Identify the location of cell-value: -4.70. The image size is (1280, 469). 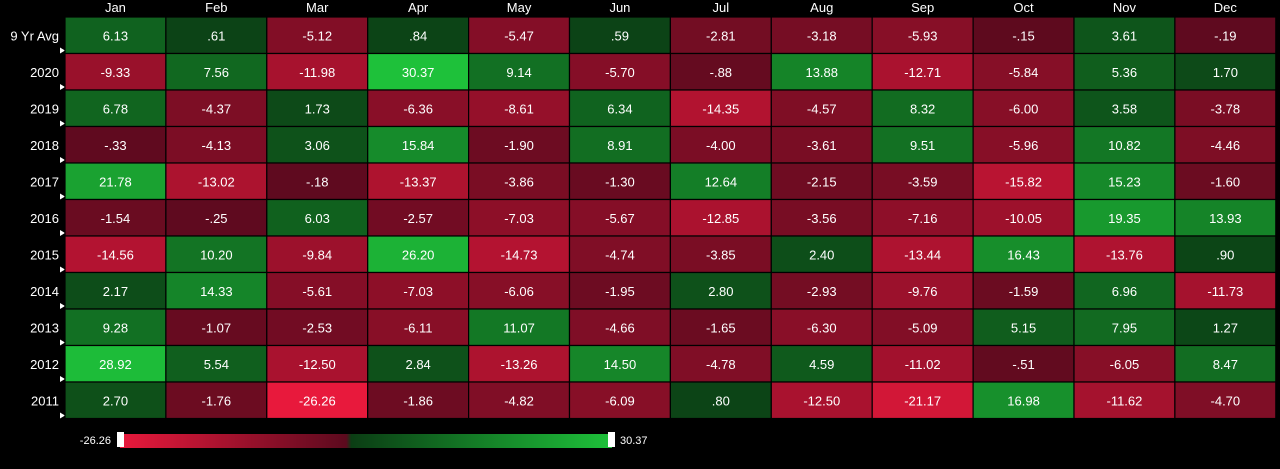
(1226, 400).